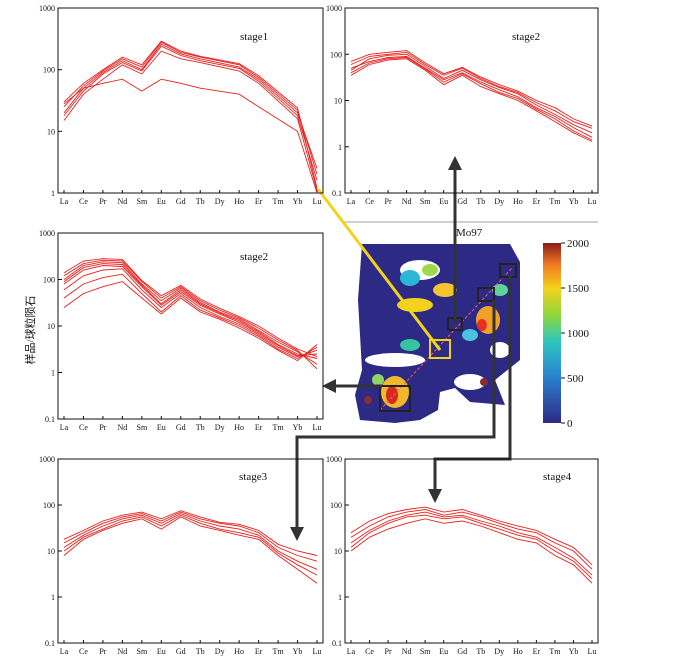 Image resolution: width=700 pixels, height=658 pixels. What do you see at coordinates (552, 333) in the screenshot?
I see `colorbar` at bounding box center [552, 333].